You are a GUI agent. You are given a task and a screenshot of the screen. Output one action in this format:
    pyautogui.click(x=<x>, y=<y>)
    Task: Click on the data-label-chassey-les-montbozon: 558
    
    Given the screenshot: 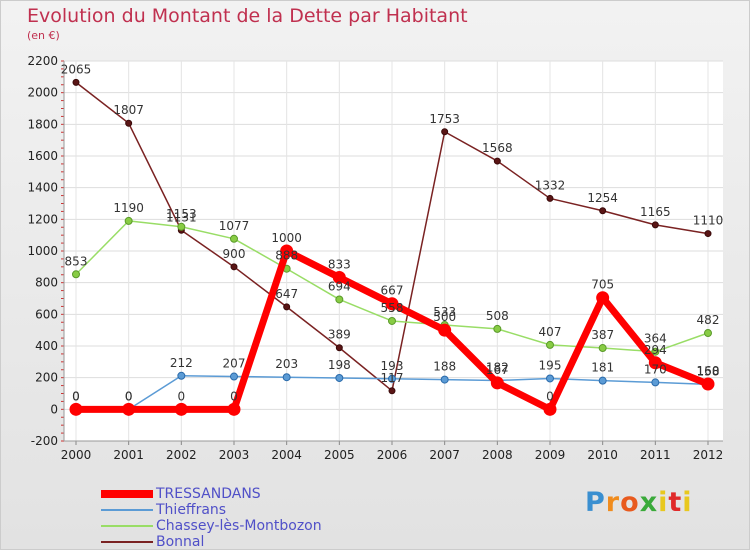 What is the action you would take?
    pyautogui.click(x=392, y=308)
    